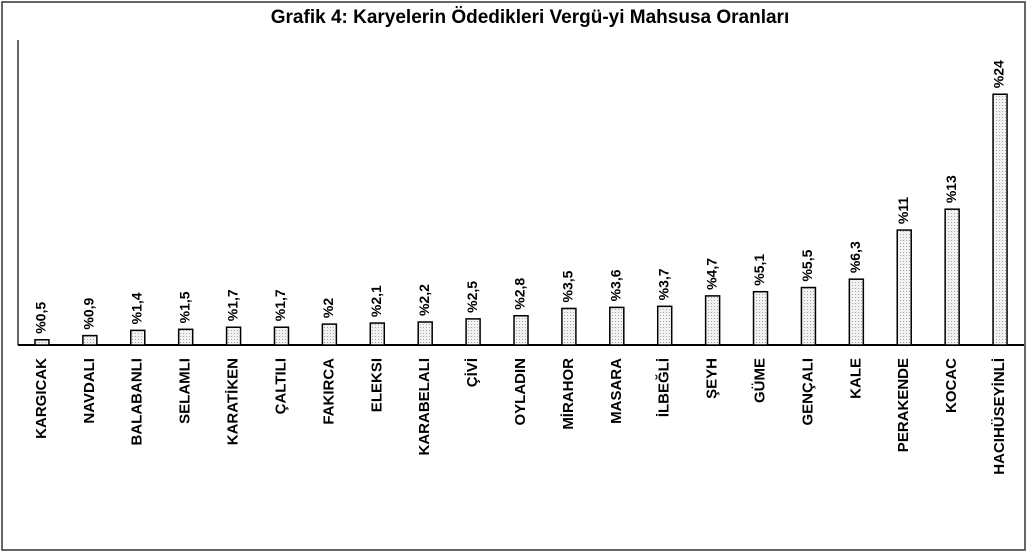  I want to click on x-tick-label: MASARA, so click(616, 391).